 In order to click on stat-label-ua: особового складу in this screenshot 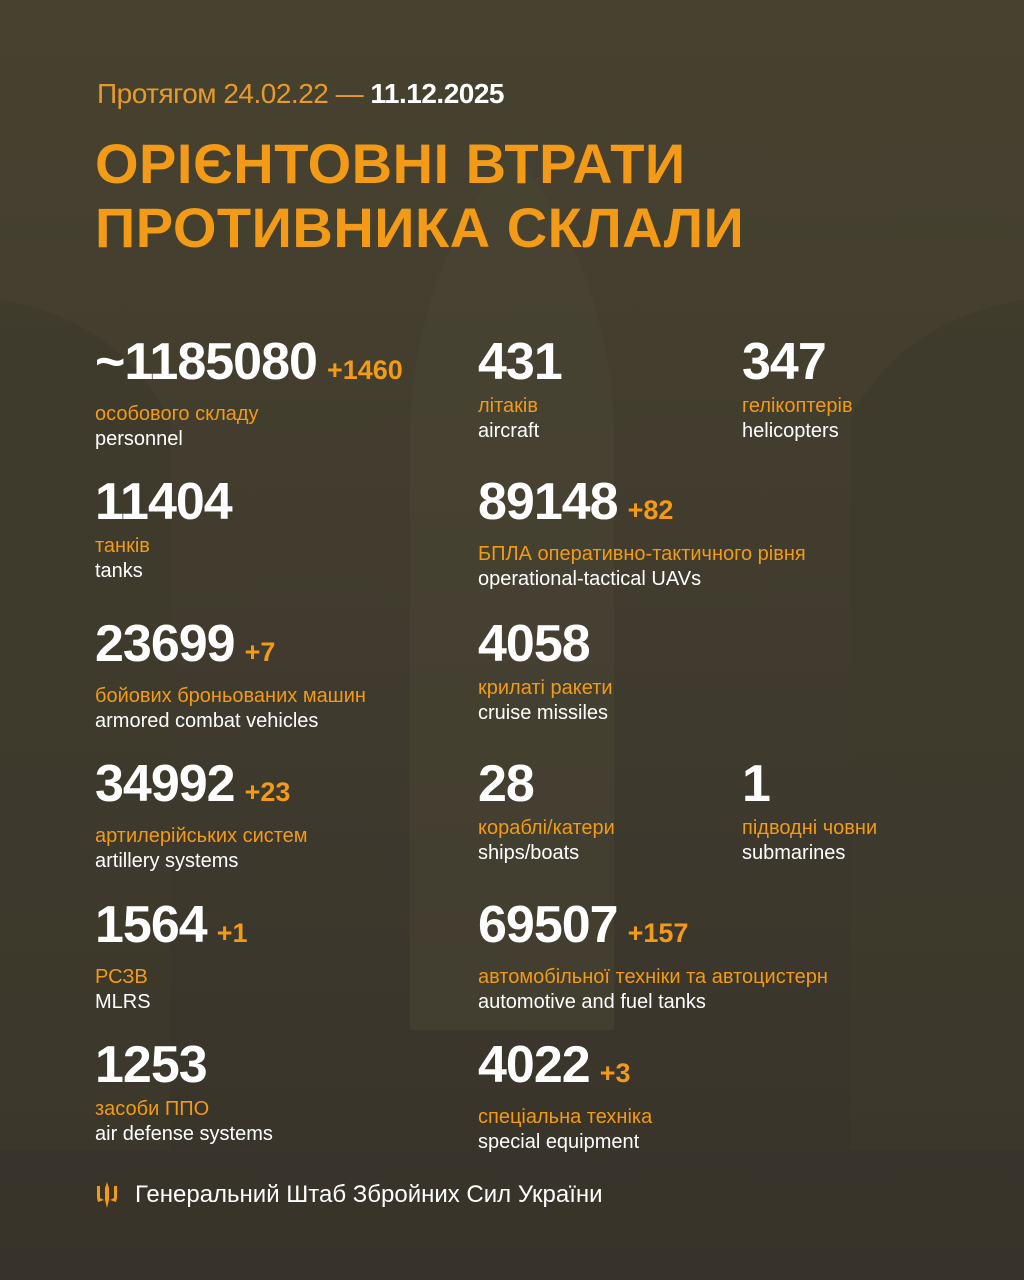, I will do `click(177, 414)`.